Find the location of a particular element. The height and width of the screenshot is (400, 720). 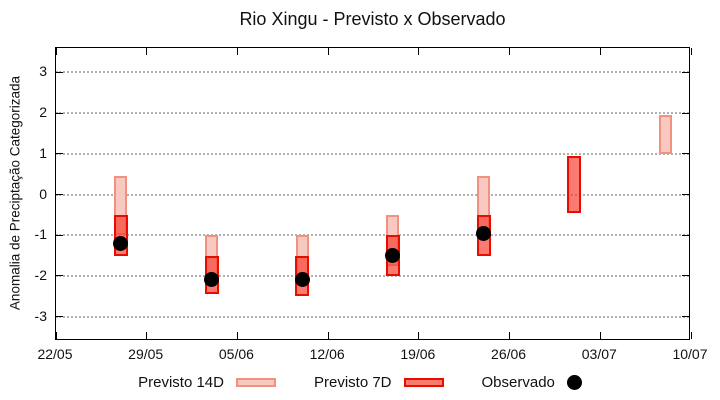

x-tick-label: 22/05 is located at coordinates (55, 354).